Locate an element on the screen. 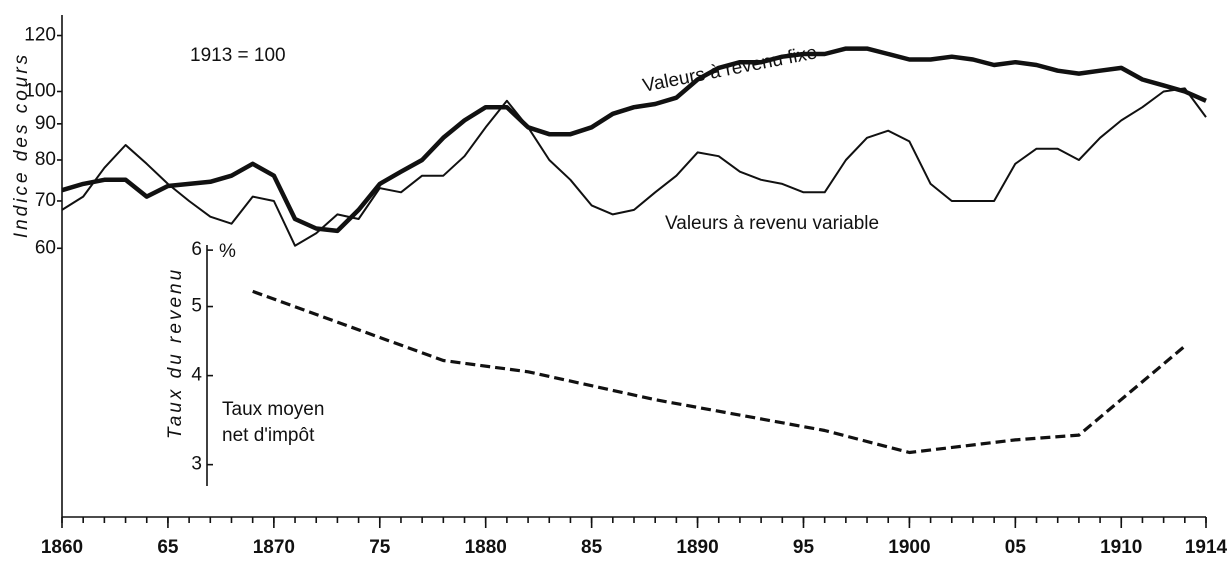  y-axis-title: Indice des cours is located at coordinates (21, 145).